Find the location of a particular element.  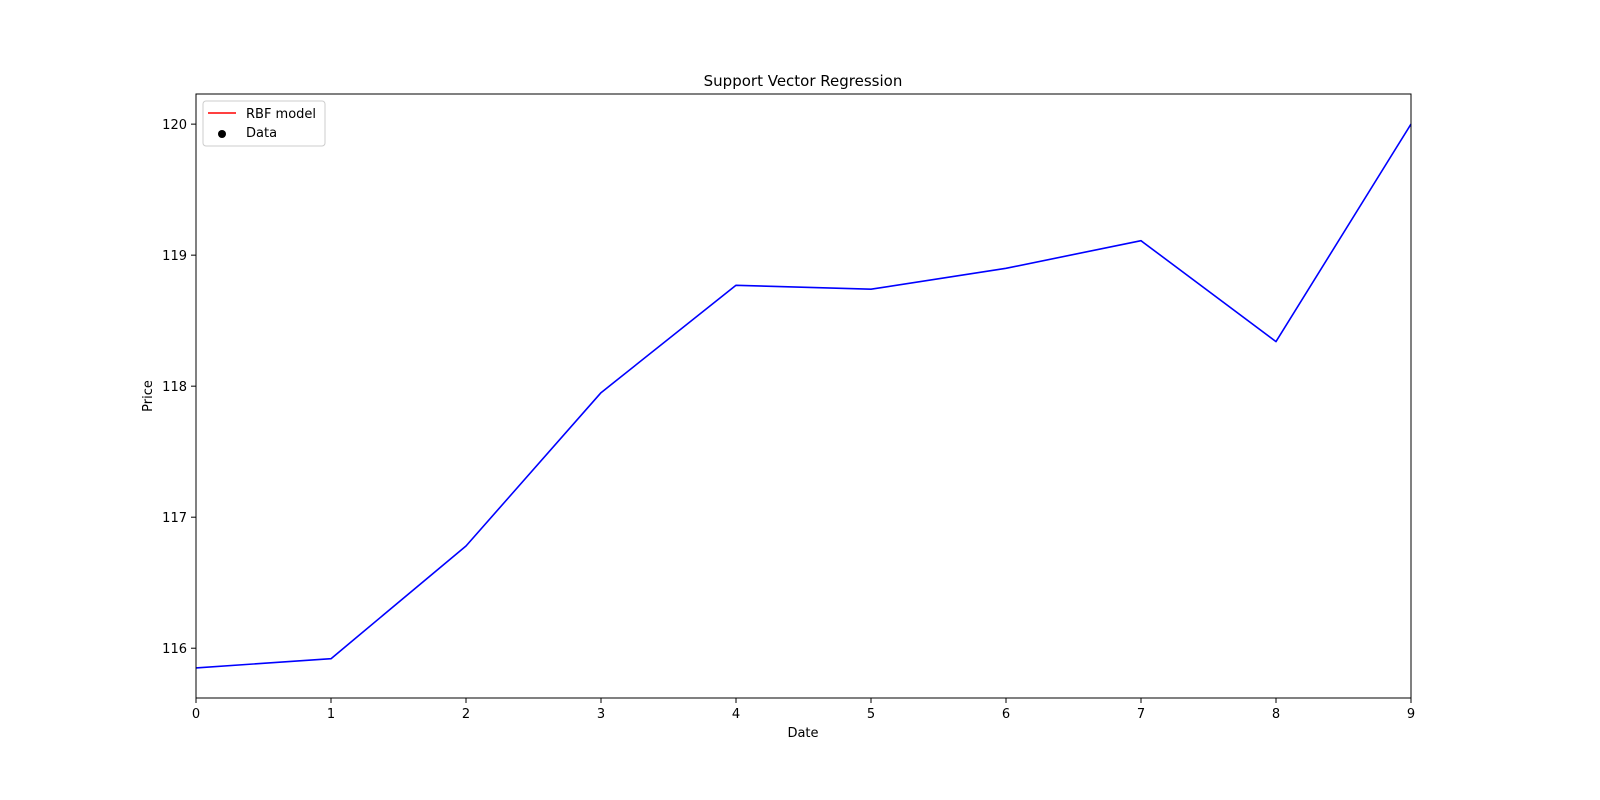

x-tick-label-0: 0 is located at coordinates (196, 714).